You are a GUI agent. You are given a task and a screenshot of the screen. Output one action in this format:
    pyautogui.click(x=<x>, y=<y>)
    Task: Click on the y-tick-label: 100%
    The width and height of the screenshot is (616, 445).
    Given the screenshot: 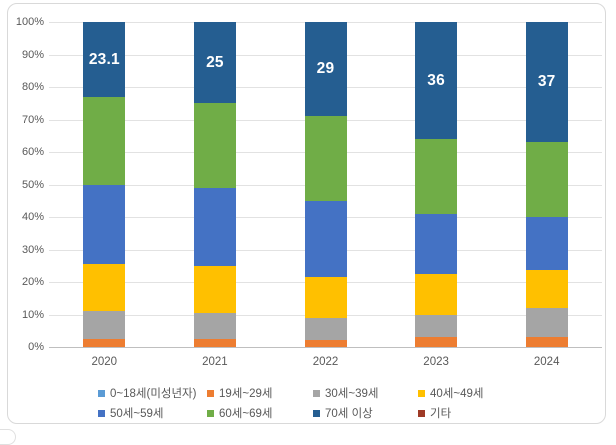 What is the action you would take?
    pyautogui.click(x=29, y=22)
    